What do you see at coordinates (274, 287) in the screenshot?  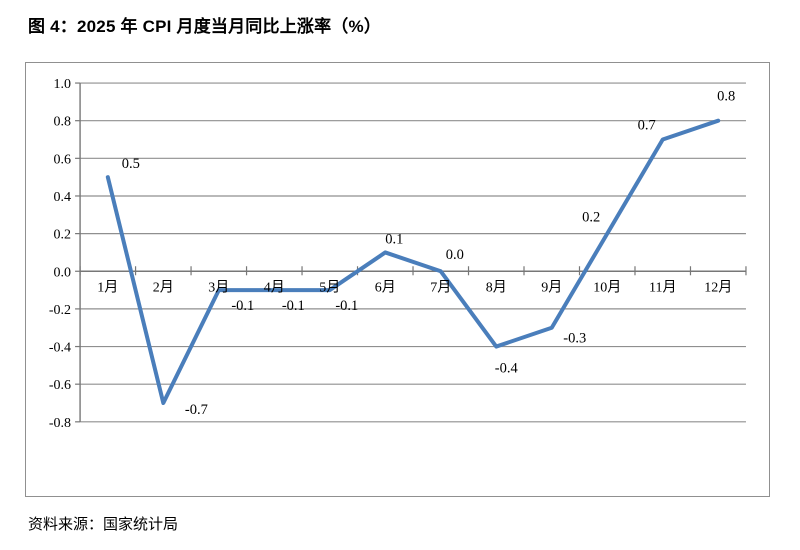 I see `x-tick-label: 4月` at bounding box center [274, 287].